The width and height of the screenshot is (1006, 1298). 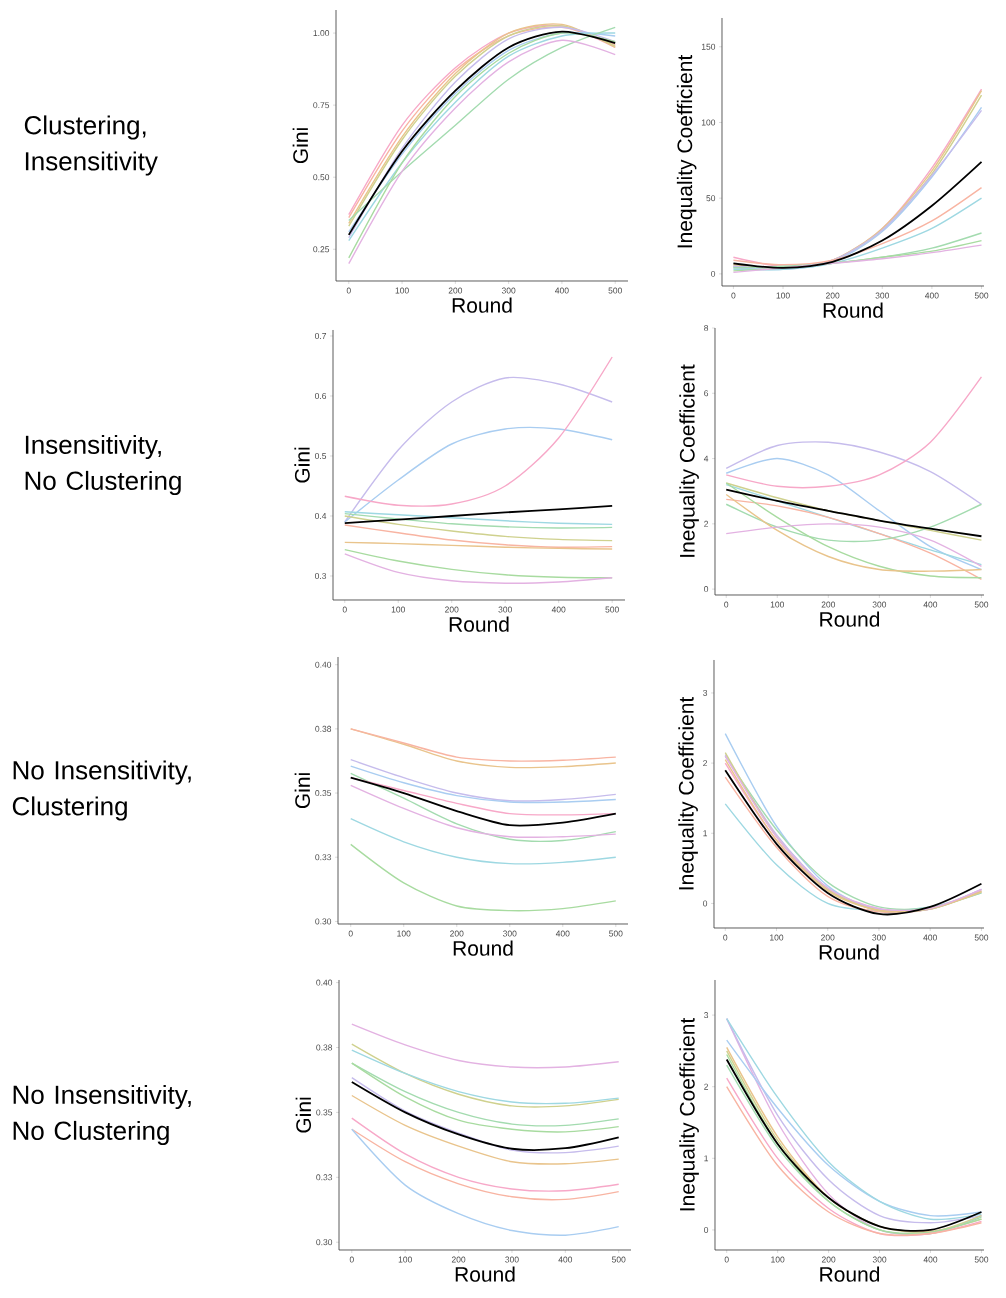 I want to click on y-tick-label: 0.25, so click(x=321, y=249).